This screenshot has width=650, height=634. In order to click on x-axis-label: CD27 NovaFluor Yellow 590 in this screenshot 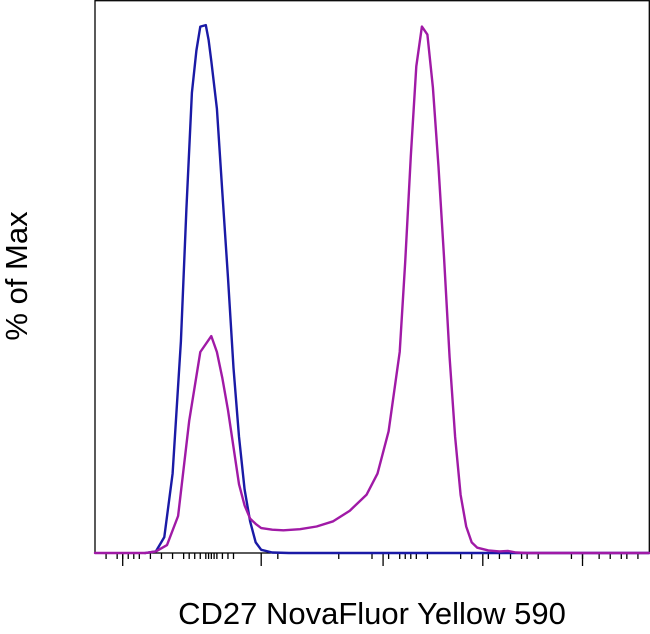, I will do `click(372, 613)`.